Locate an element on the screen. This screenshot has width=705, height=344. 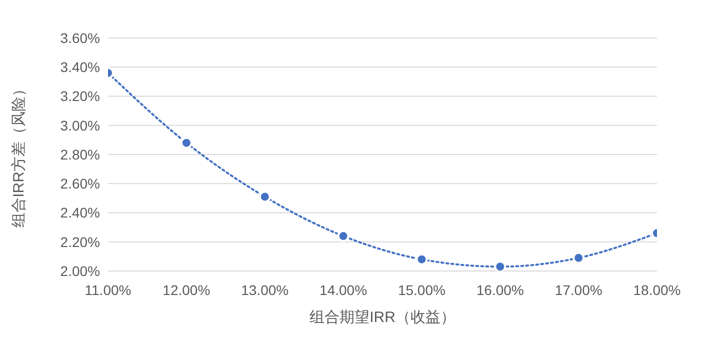
x-tick-label: 18.00% is located at coordinates (657, 290).